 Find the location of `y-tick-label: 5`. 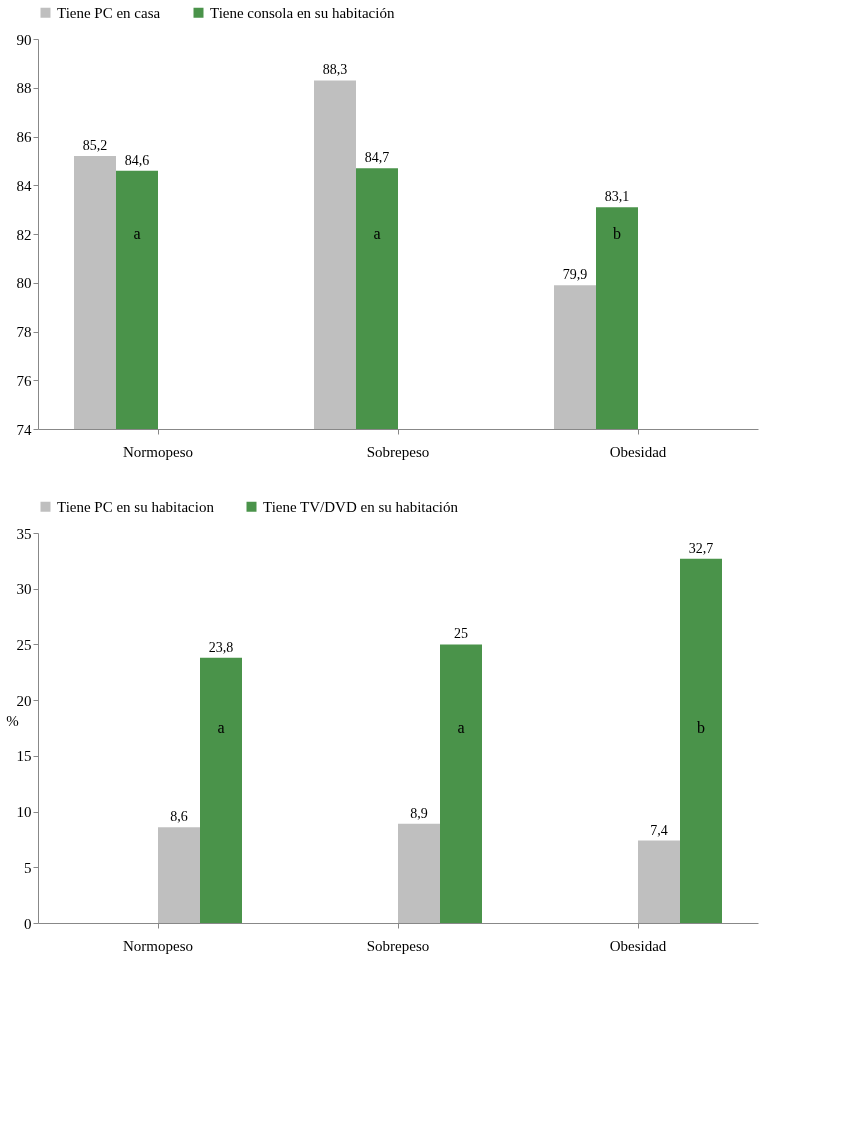

y-tick-label: 5 is located at coordinates (28, 867).